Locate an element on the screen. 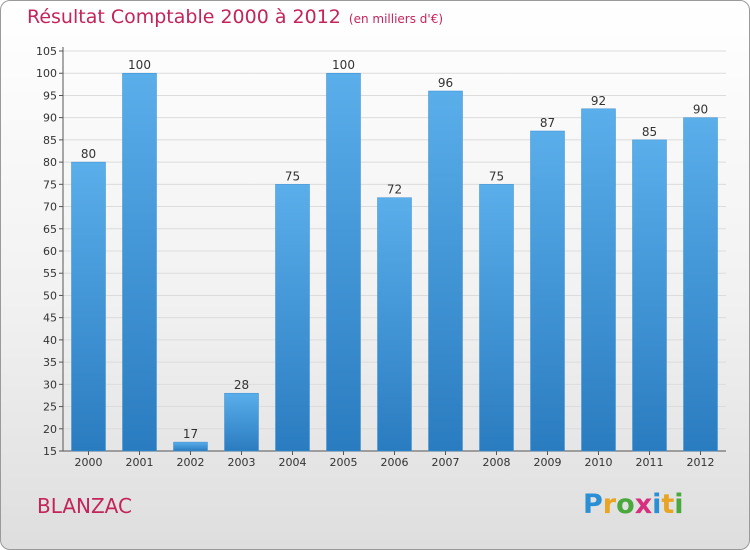 The height and width of the screenshot is (550, 750). x-tick-label: 2012 is located at coordinates (701, 462).